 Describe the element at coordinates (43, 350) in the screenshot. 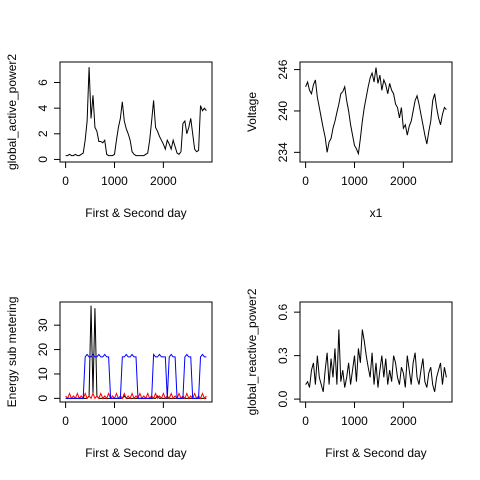

I see `y-tick-label: 20` at that location.